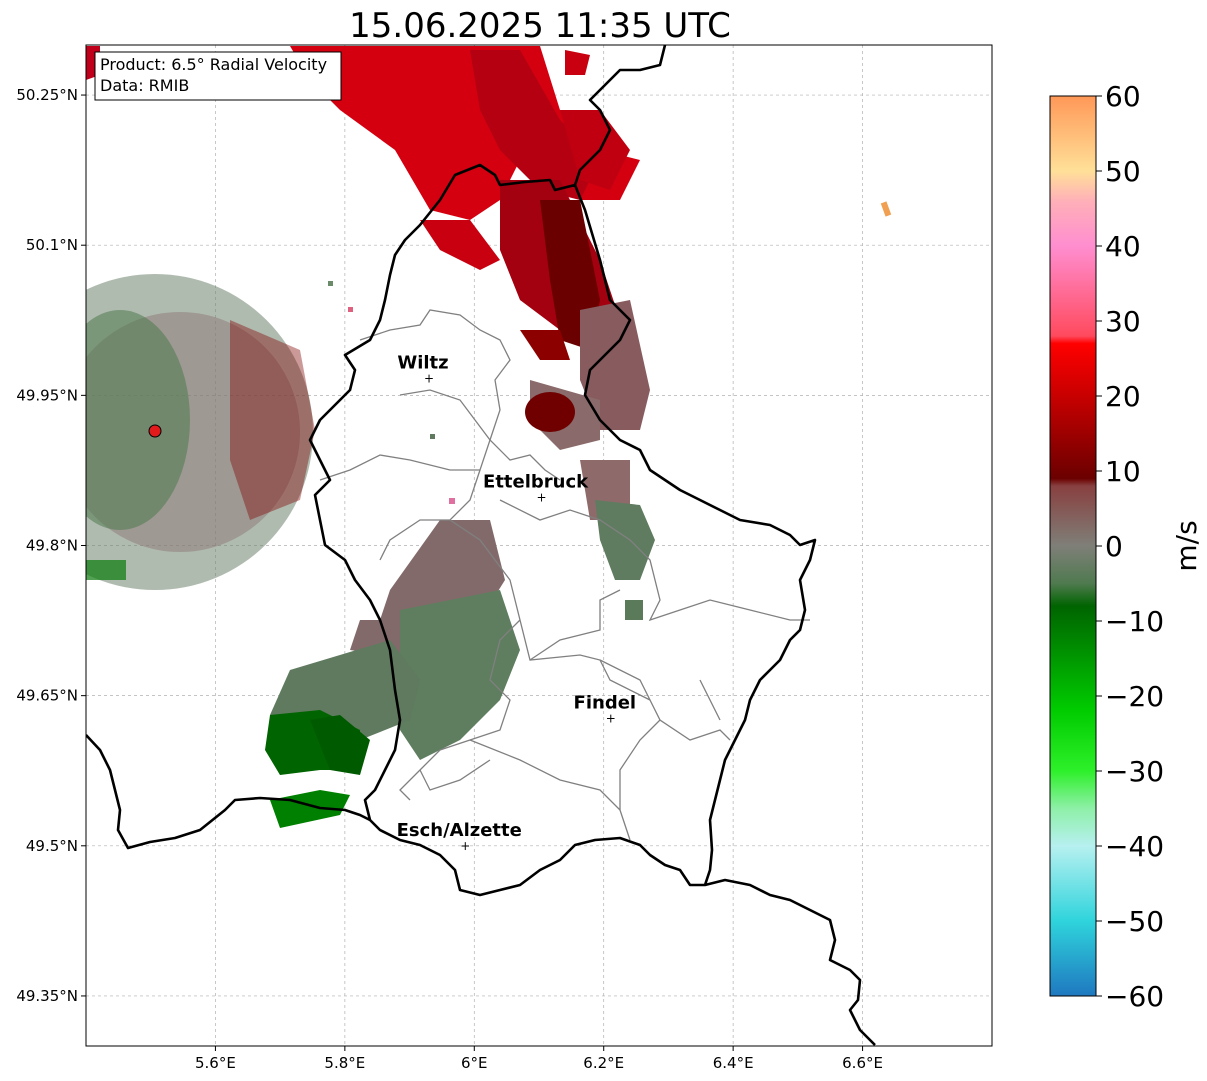 The height and width of the screenshot is (1081, 1207). What do you see at coordinates (47, 395) in the screenshot?
I see `lat-tick-label: 49.95°N` at bounding box center [47, 395].